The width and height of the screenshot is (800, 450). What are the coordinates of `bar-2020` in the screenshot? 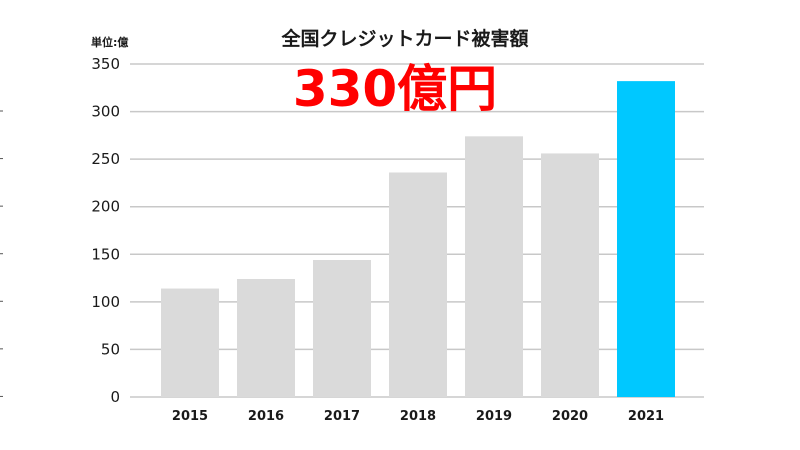 It's located at (570, 275).